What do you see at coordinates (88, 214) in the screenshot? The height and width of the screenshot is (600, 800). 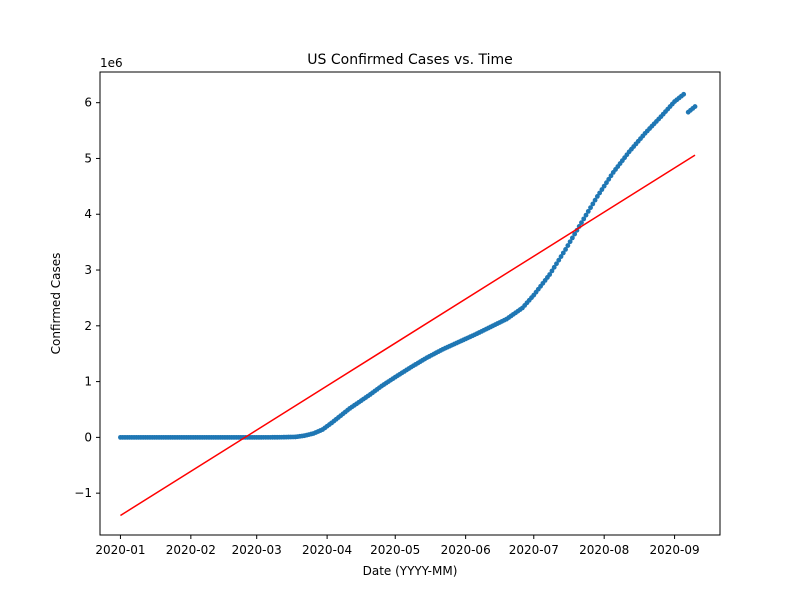 I see `y-tick-label-5: 4` at bounding box center [88, 214].